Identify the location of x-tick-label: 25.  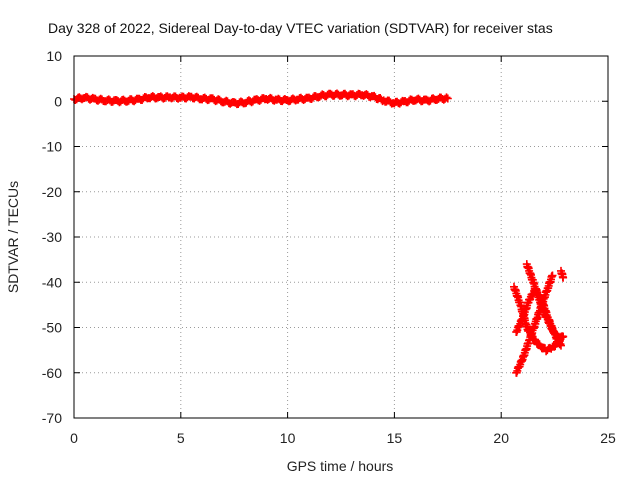
(608, 438).